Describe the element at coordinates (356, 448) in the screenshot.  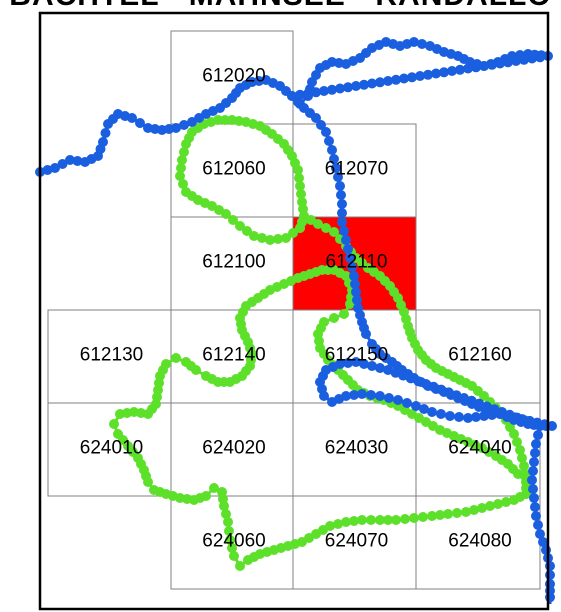
I see `tile-label-624030: 624030` at that location.